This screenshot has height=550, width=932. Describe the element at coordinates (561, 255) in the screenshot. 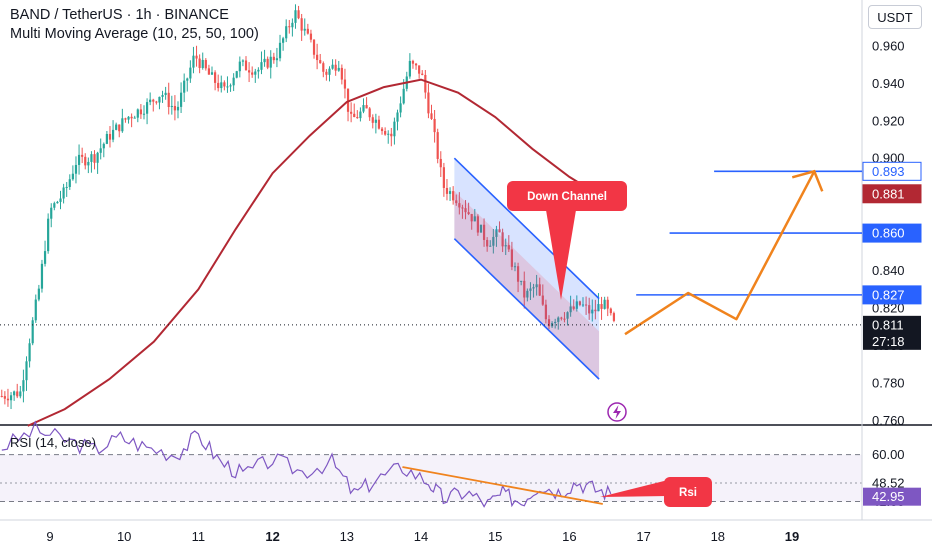

I see `callout-pointer` at that location.